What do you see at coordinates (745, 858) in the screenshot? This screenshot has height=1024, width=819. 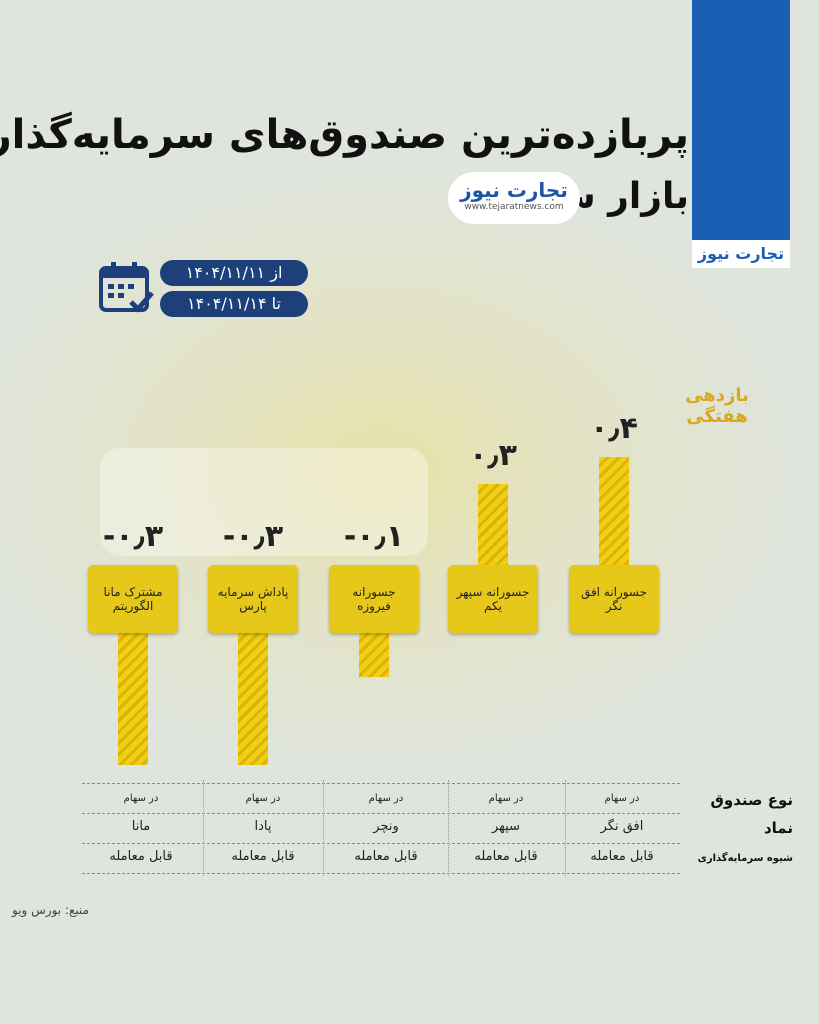 I see `row-header: شیوه سرمایه‌گذاری` at bounding box center [745, 858].